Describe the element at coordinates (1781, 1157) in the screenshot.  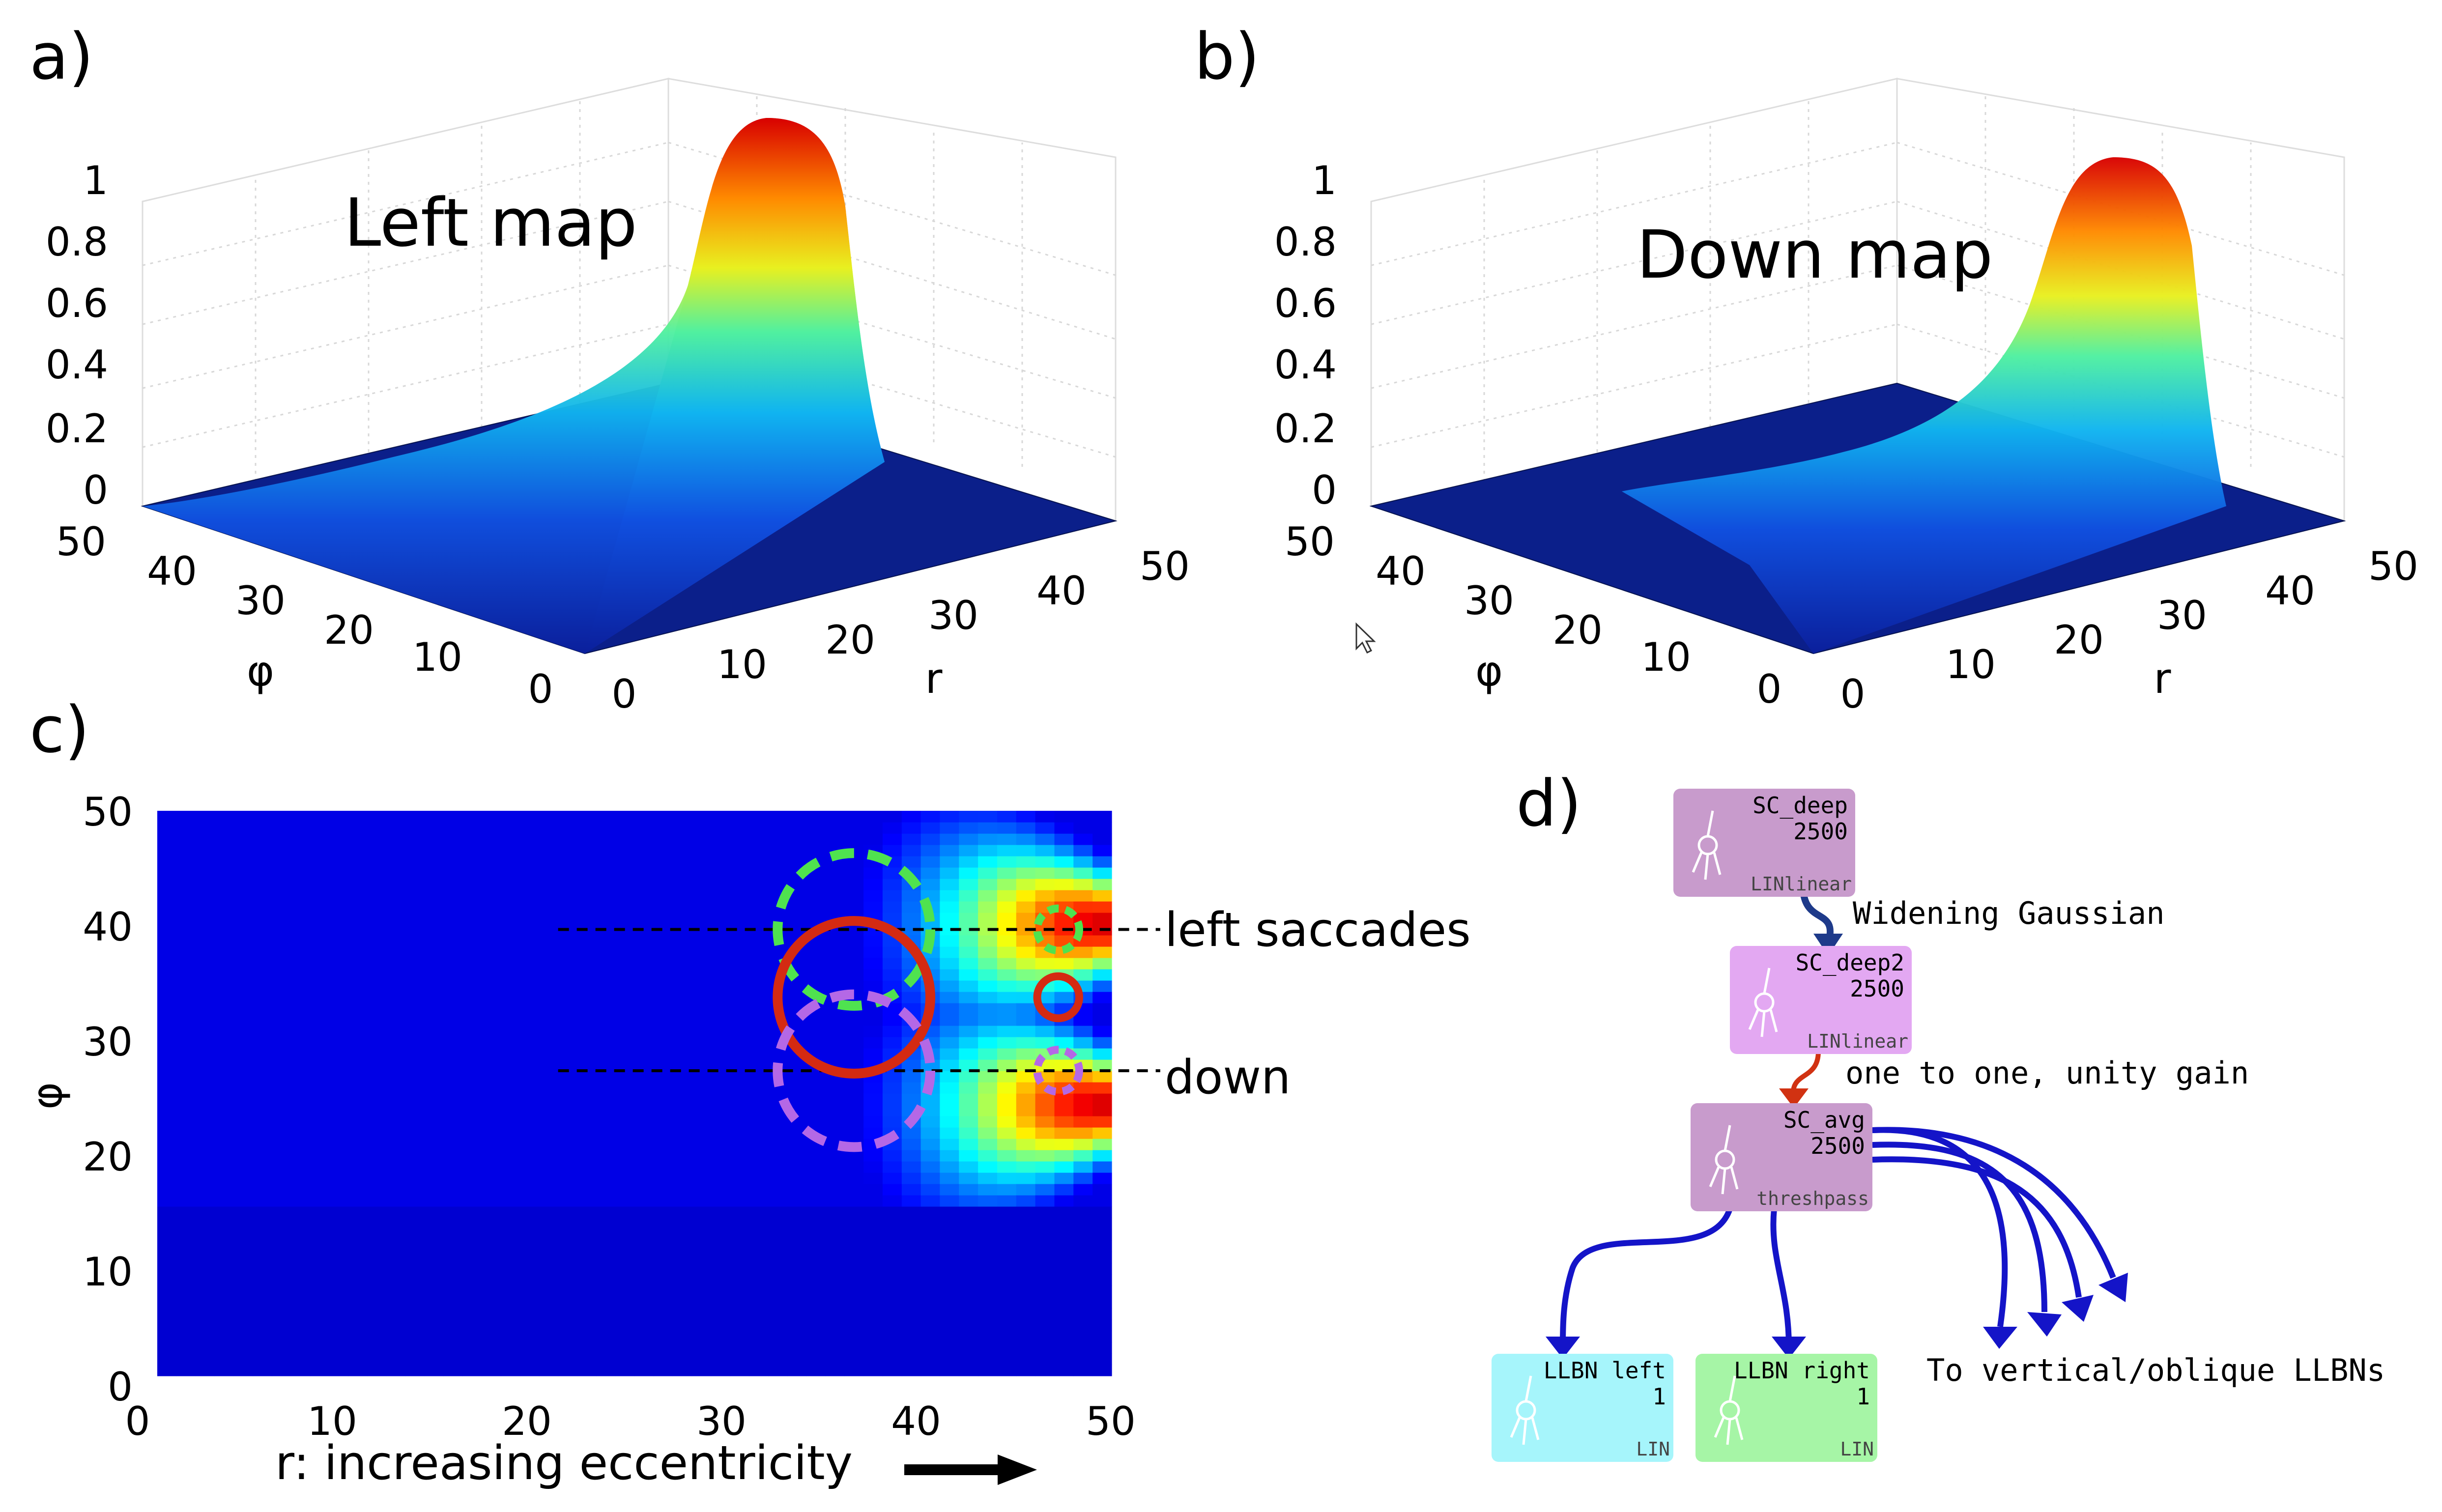
I see `node-sc-avg: SC_avg 2500 threshpass` at that location.